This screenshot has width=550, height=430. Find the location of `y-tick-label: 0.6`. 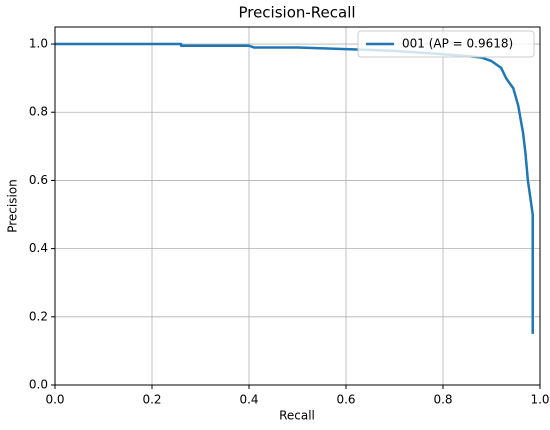

y-tick-label: 0.6 is located at coordinates (38, 180).